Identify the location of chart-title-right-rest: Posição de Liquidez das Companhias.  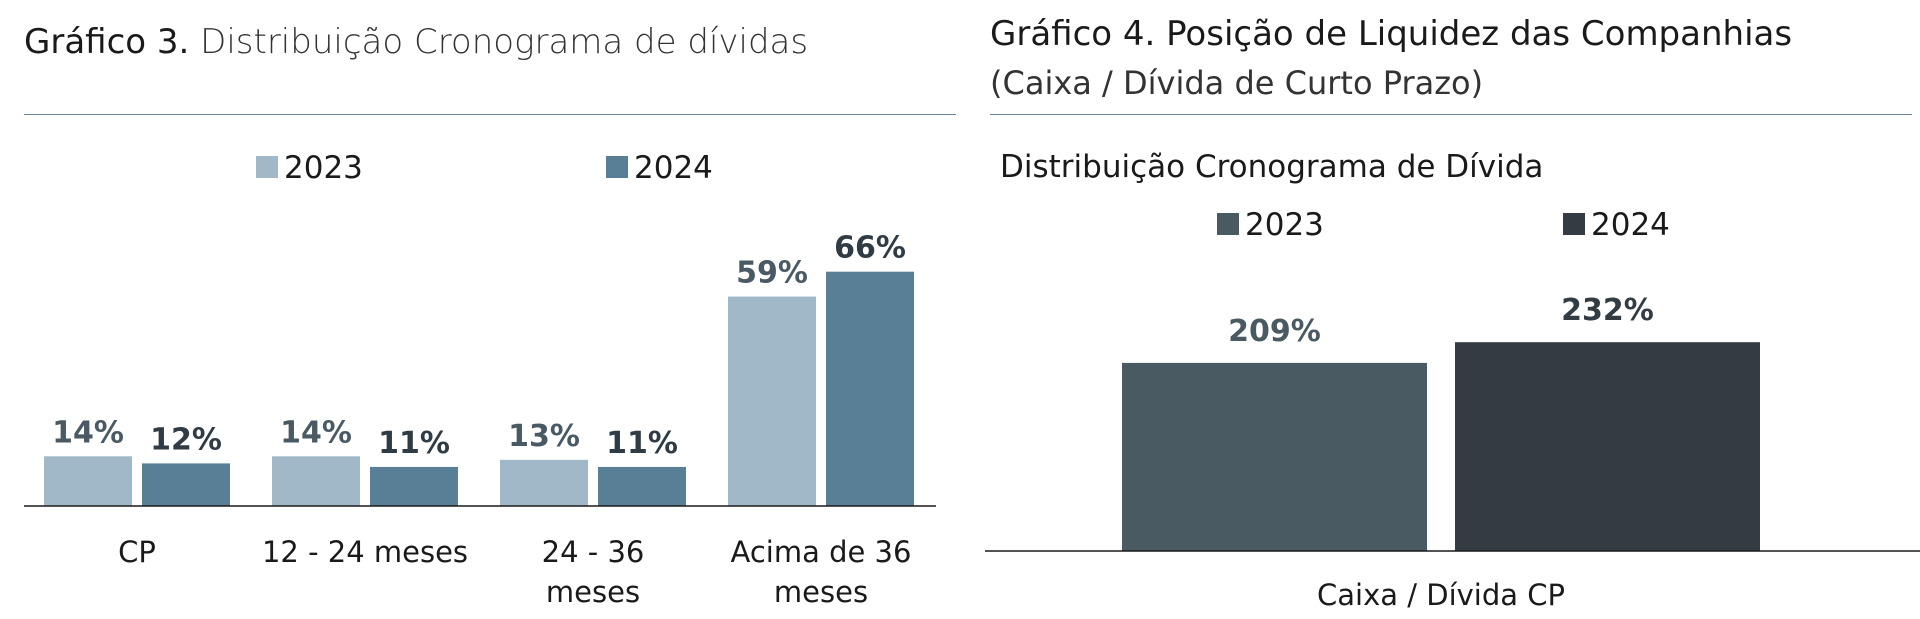
(1479, 34).